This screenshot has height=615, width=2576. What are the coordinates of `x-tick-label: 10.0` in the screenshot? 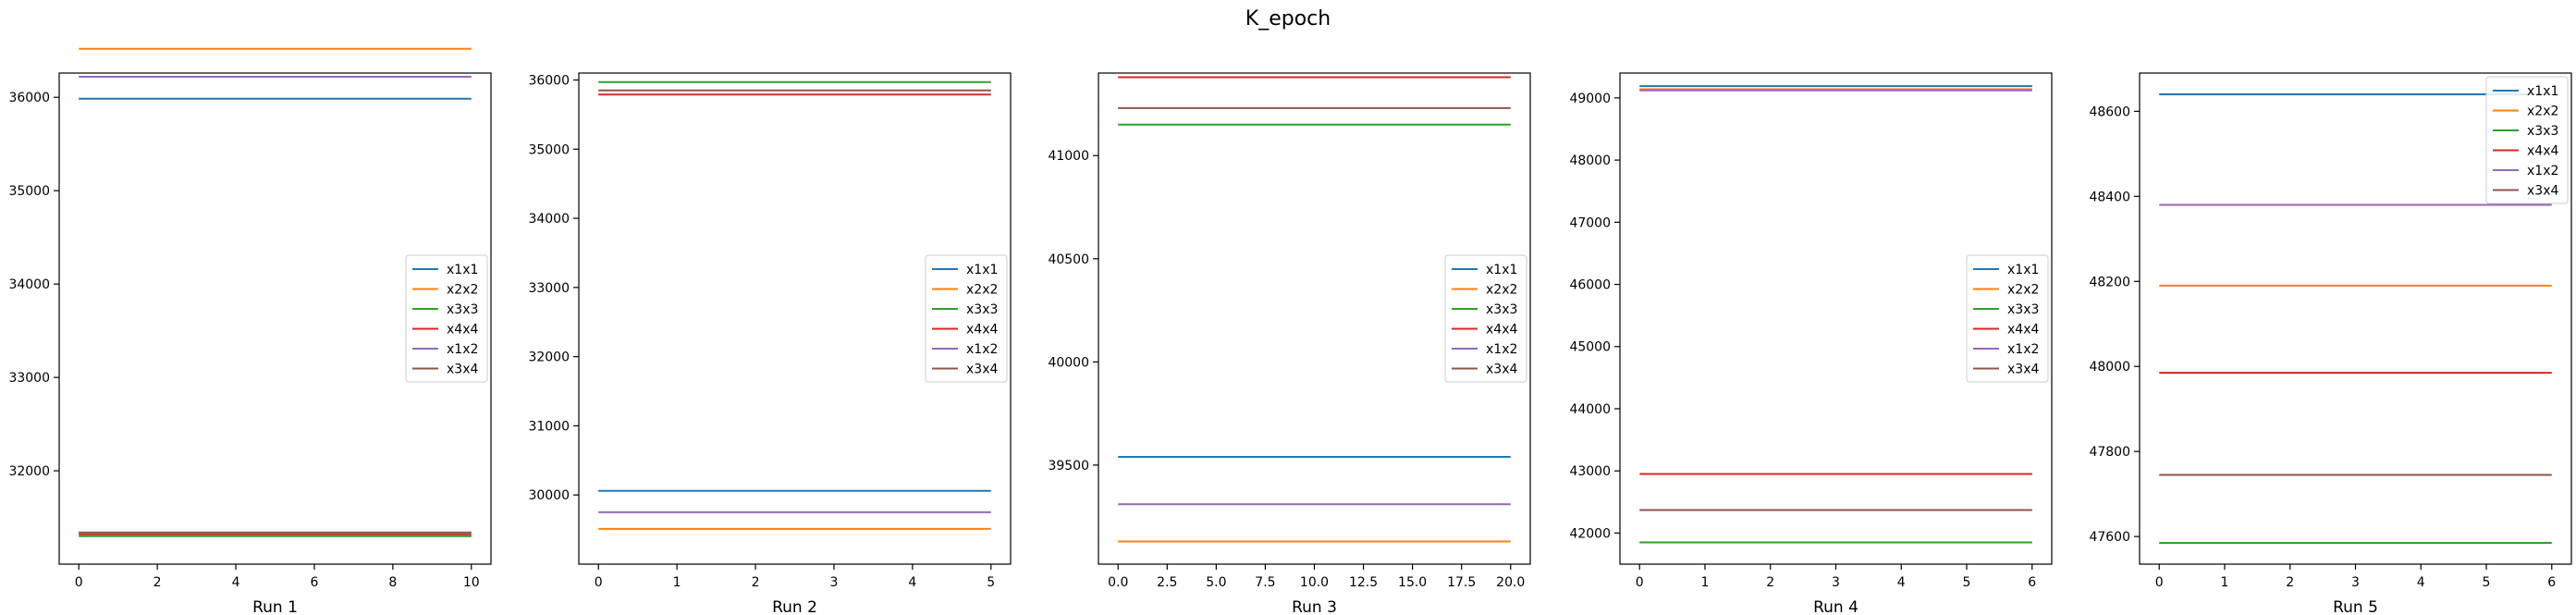 It's located at (1314, 582).